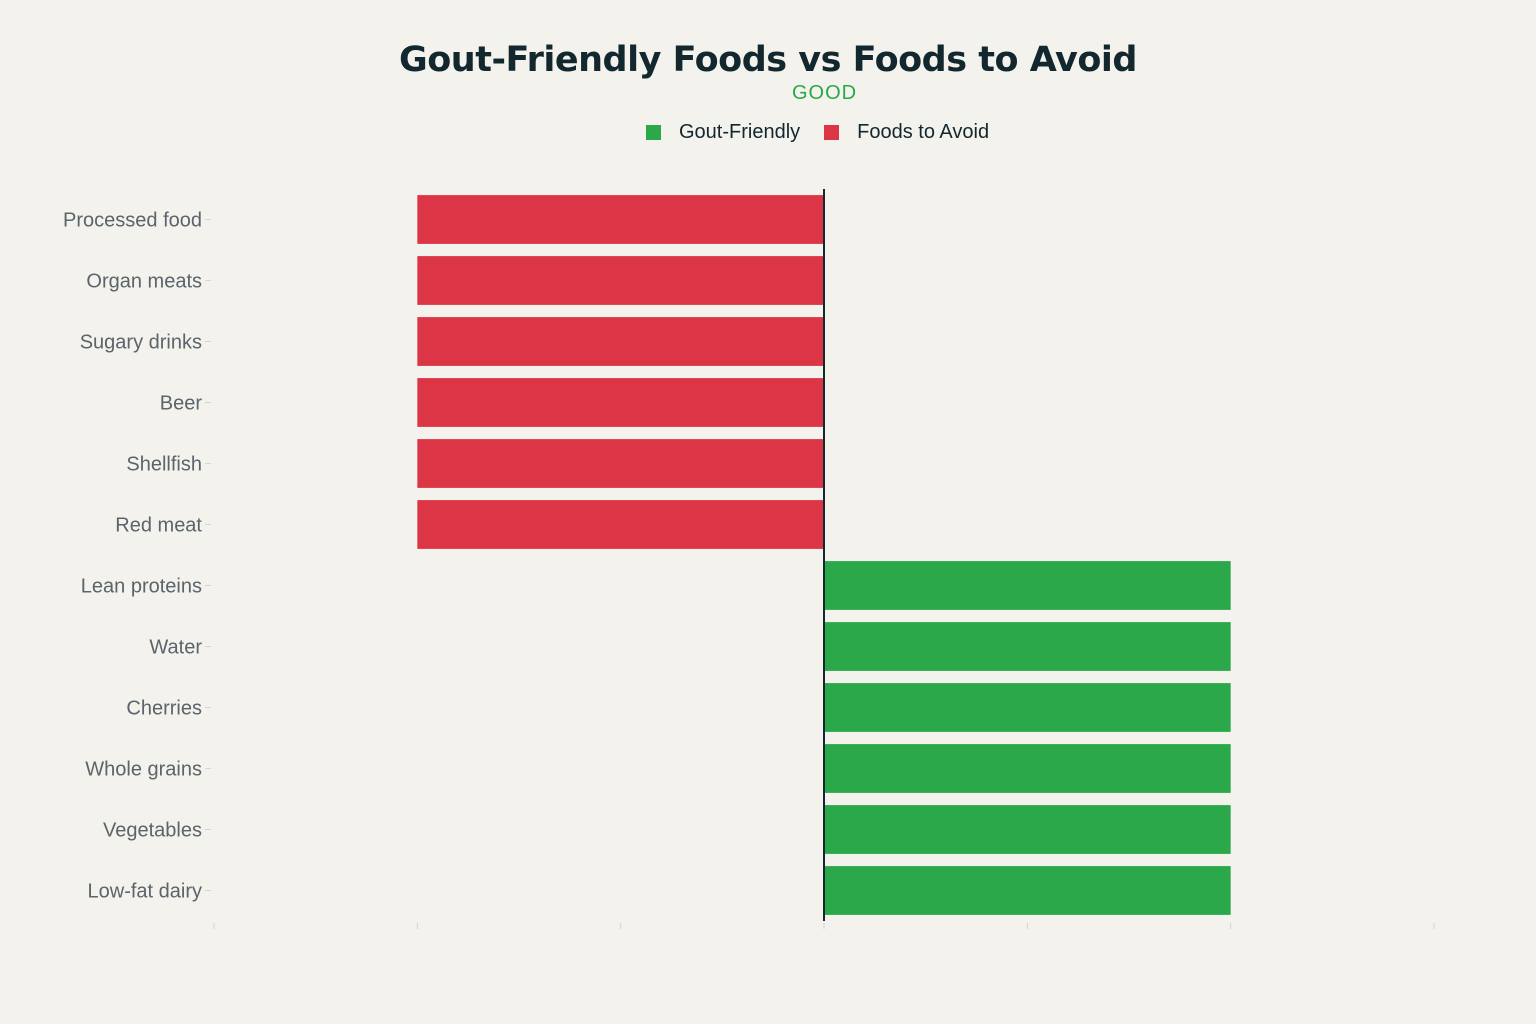  I want to click on bar-foods-to-avoid-red-meat, so click(620, 524).